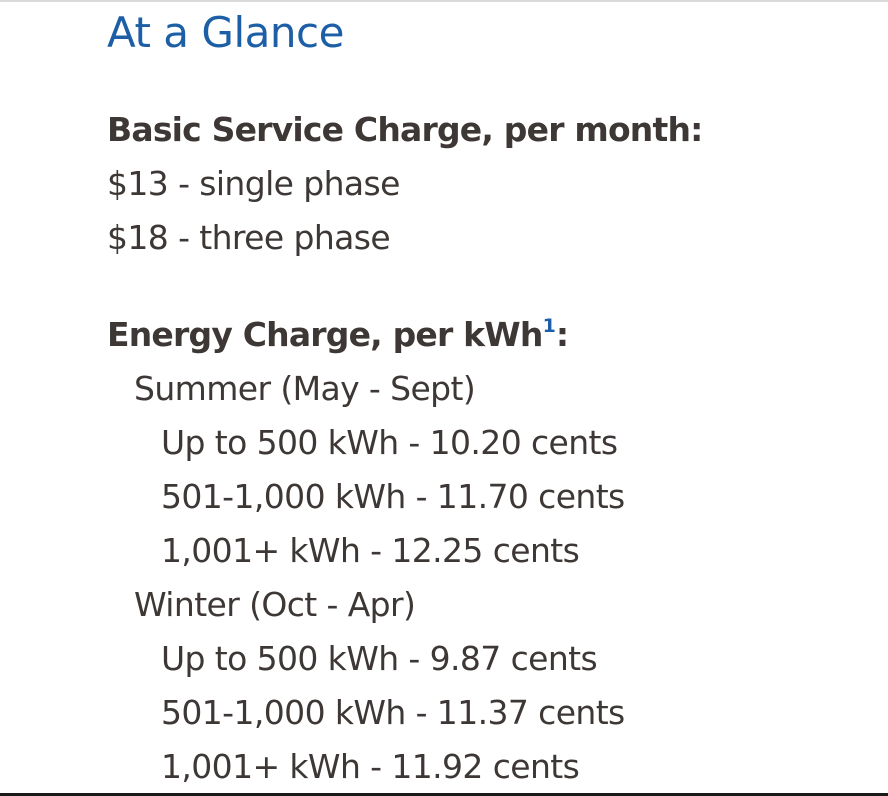 This screenshot has height=796, width=888. What do you see at coordinates (444, 794) in the screenshot?
I see `bottom-divider` at bounding box center [444, 794].